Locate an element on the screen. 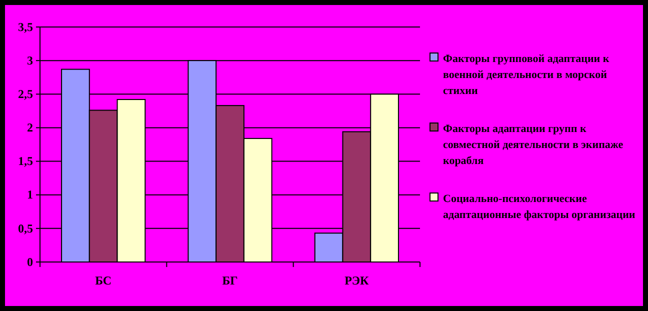 The width and height of the screenshot is (648, 311). legend-label: Социально-психологические адаптационные факторы организации is located at coordinates (539, 207).